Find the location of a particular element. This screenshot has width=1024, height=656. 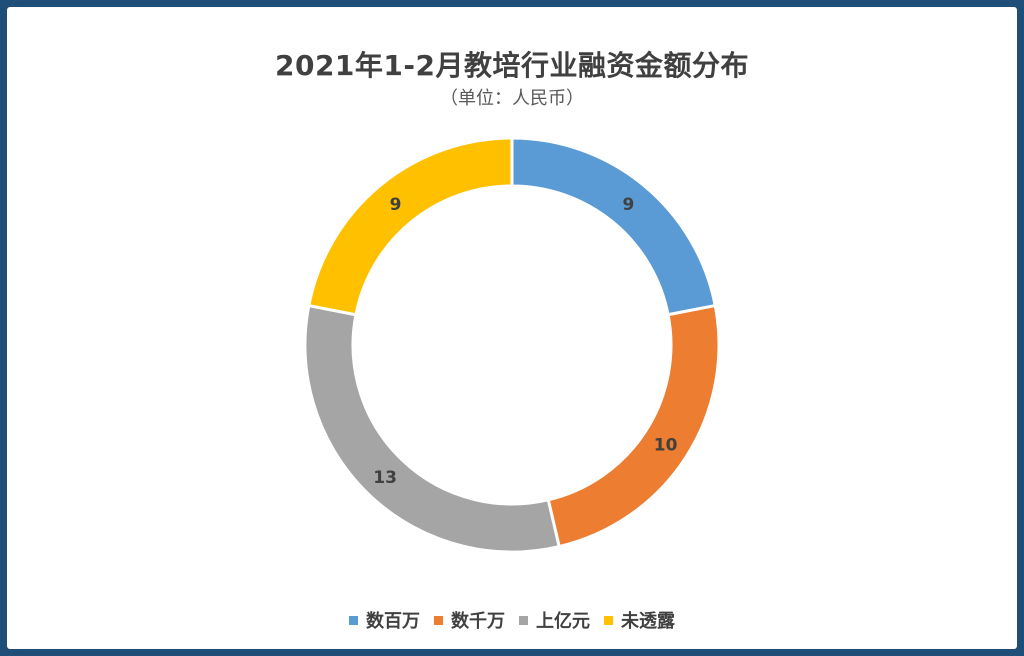

legend-item: 数千万 is located at coordinates (469, 620).